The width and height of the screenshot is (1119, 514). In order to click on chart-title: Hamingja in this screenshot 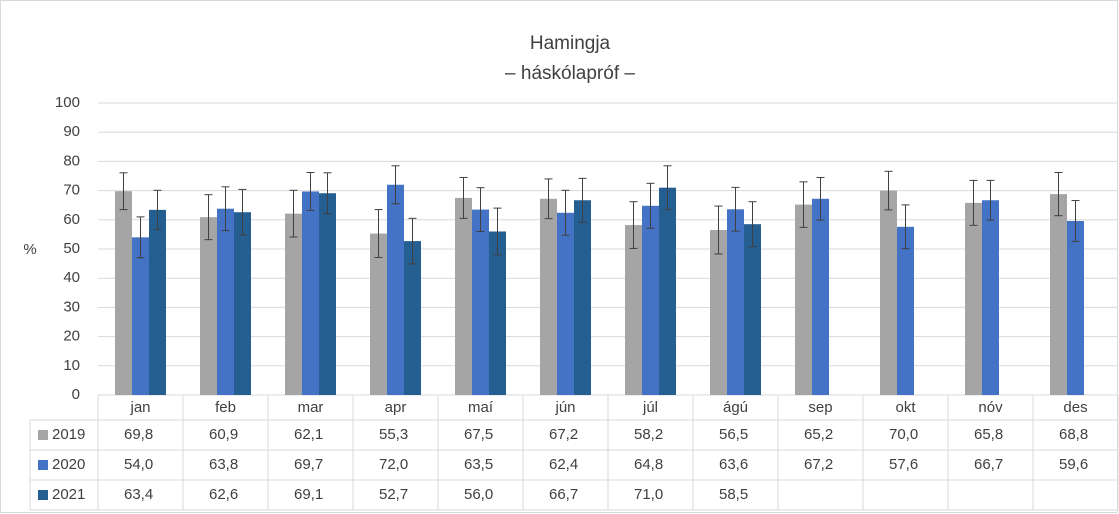, I will do `click(570, 43)`.